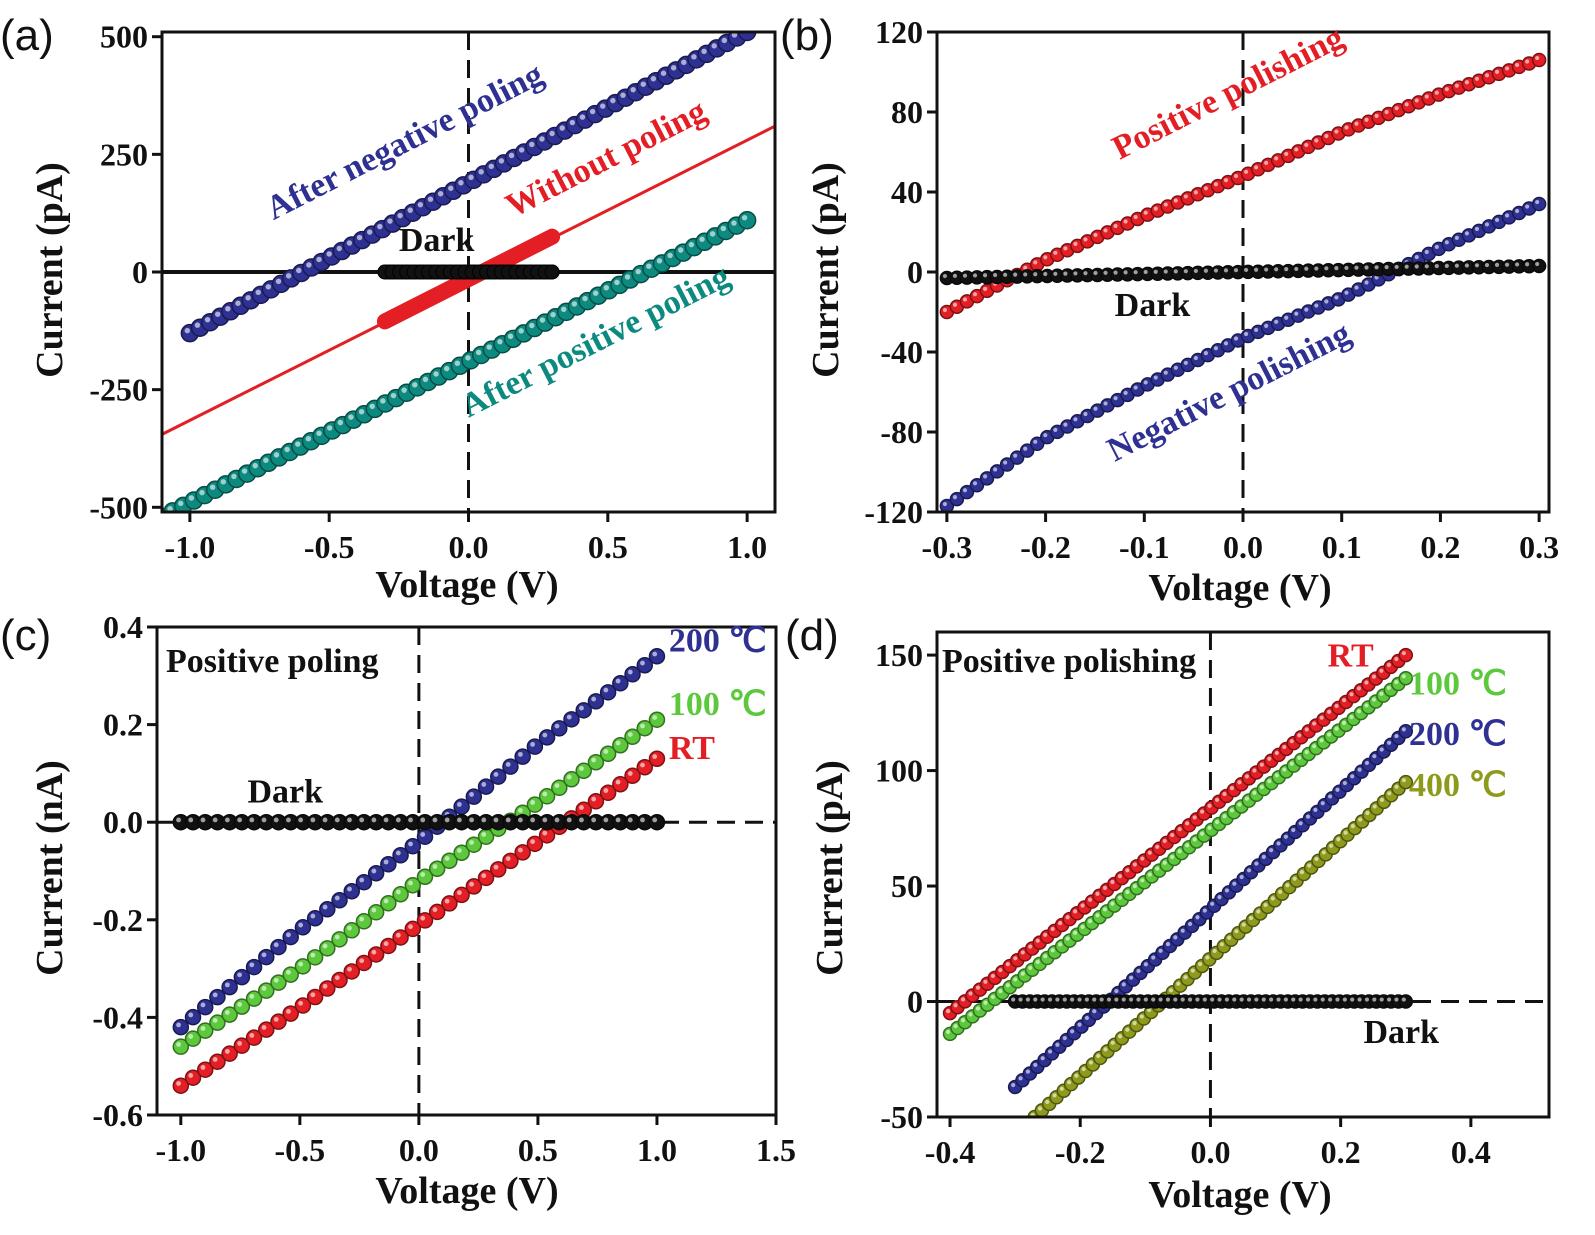  Describe the element at coordinates (1539, 60) in the screenshot. I see `panel-b-series-0-point` at that location.